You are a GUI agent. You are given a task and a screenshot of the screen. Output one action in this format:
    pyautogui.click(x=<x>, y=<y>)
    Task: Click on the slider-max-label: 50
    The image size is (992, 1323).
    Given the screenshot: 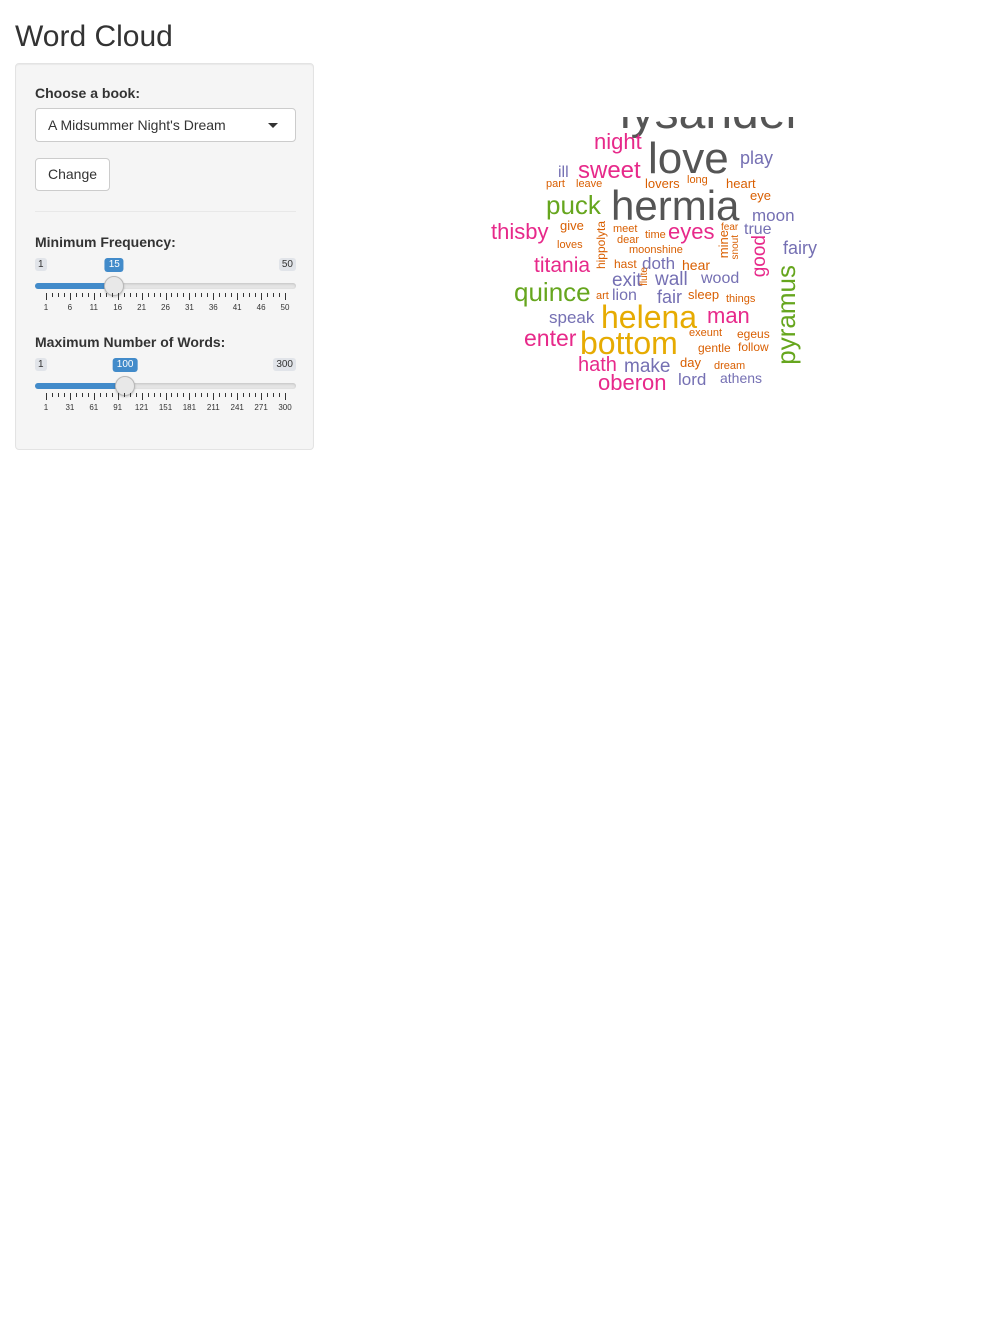 What is the action you would take?
    pyautogui.click(x=287, y=264)
    